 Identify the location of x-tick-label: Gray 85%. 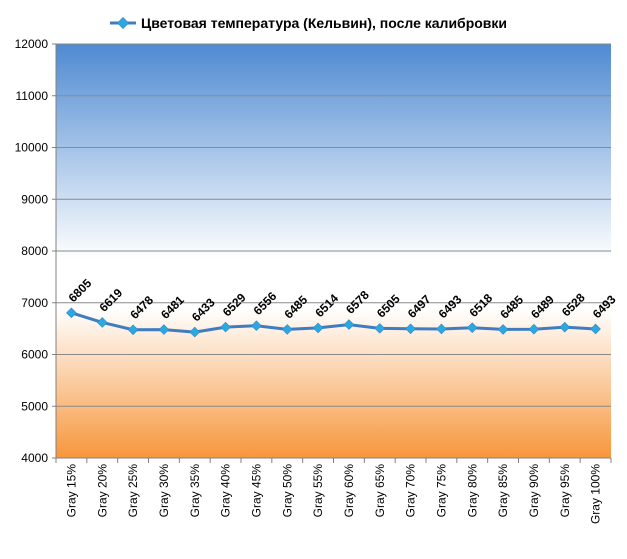
(503, 491).